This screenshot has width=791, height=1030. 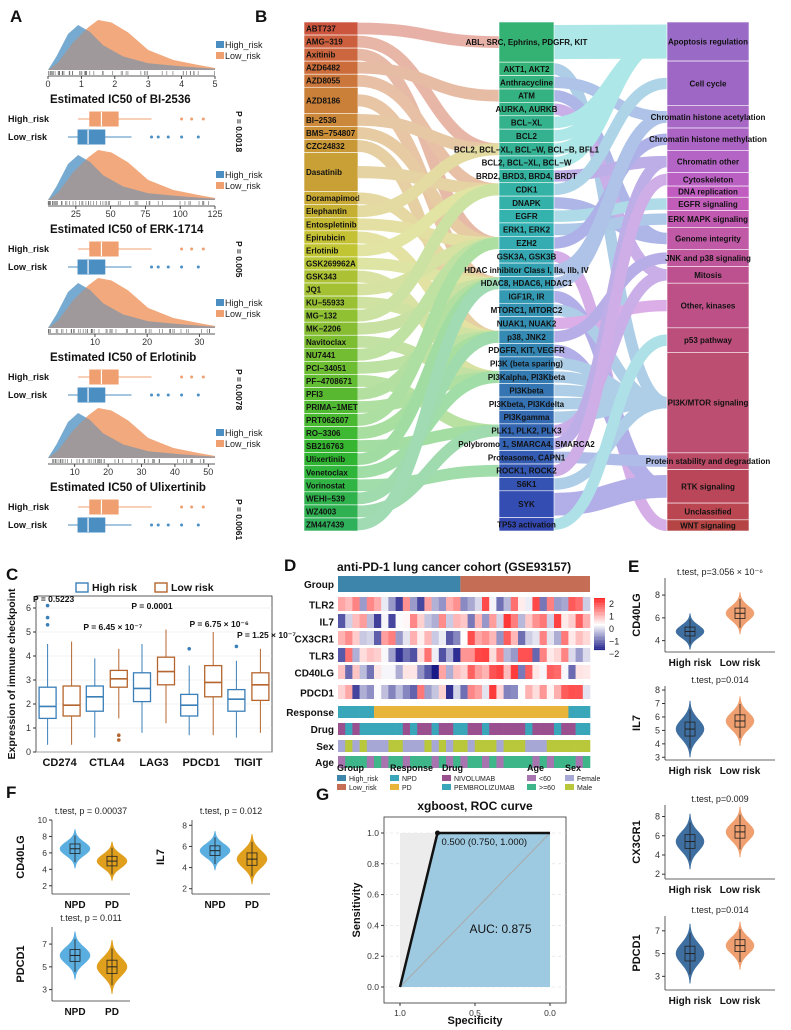 I want to click on x-tick-label: 1, so click(x=81, y=84).